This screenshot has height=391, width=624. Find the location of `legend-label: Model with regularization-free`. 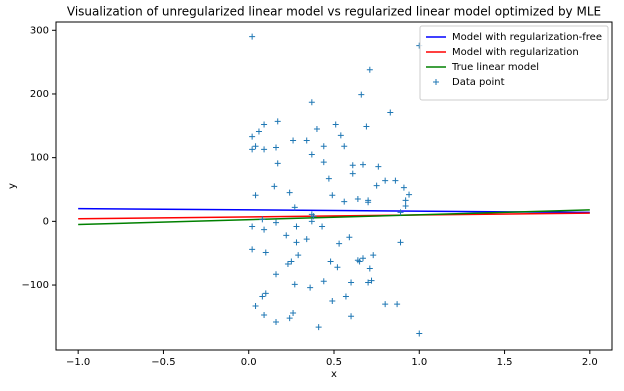

legend-label: Model with regularization-free is located at coordinates (527, 37).